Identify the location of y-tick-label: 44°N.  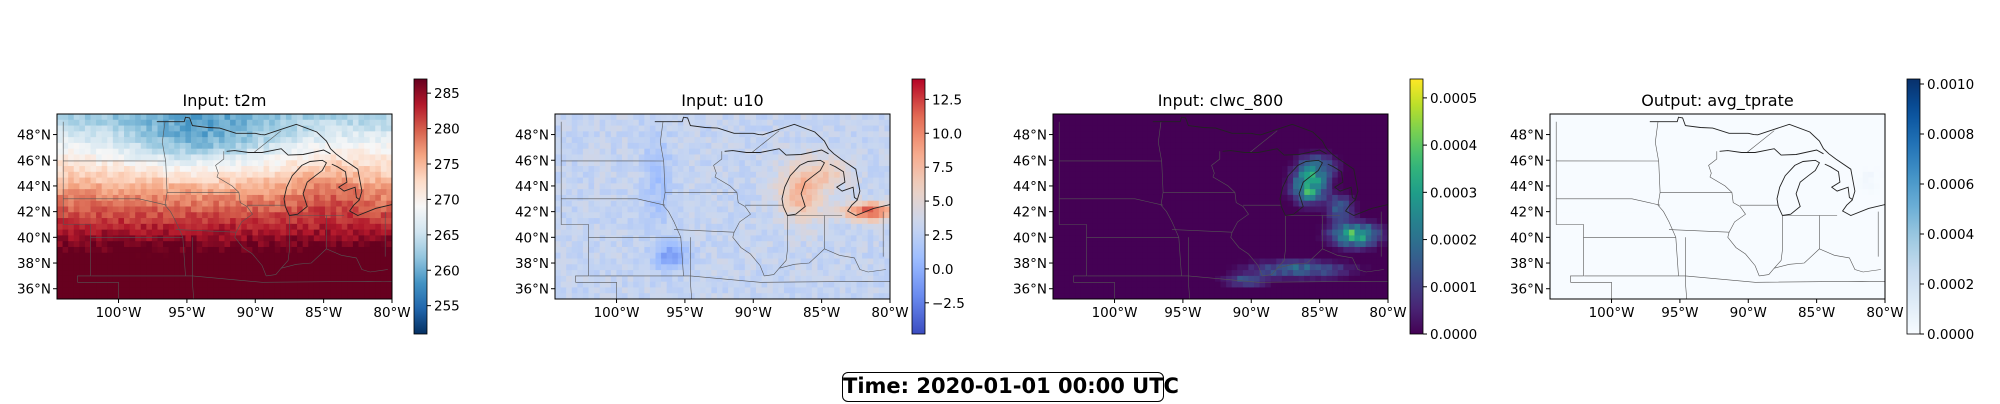
(532, 187).